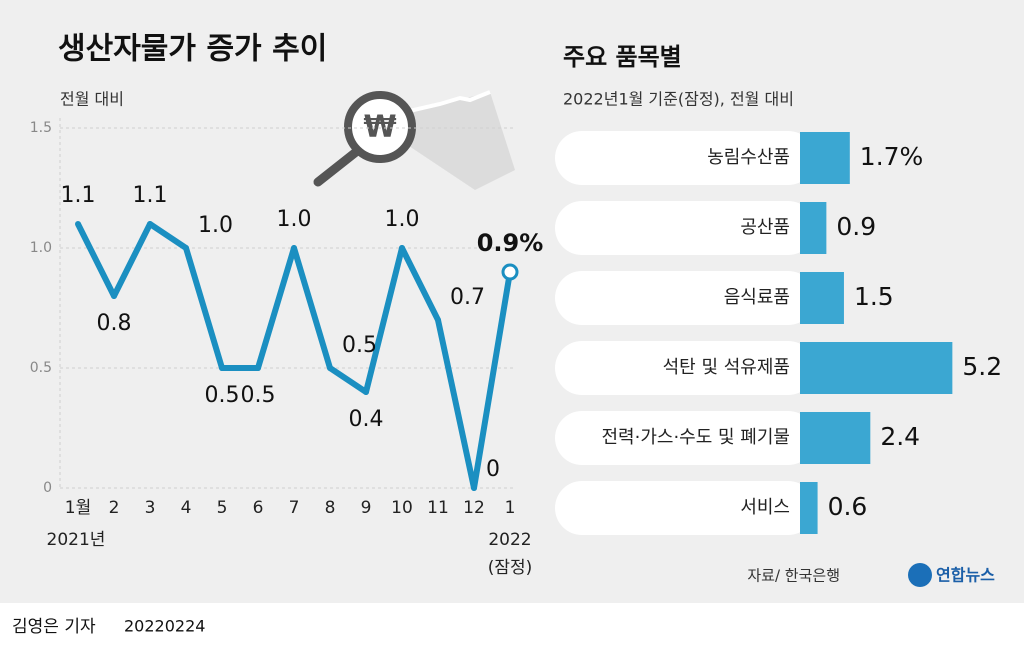 The height and width of the screenshot is (649, 1024). What do you see at coordinates (438, 508) in the screenshot?
I see `x-tick-label: 11` at bounding box center [438, 508].